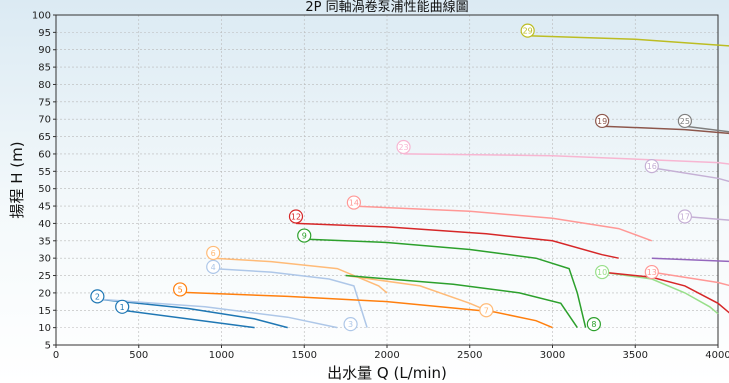  I want to click on y-tick-label: 40, so click(44, 224).